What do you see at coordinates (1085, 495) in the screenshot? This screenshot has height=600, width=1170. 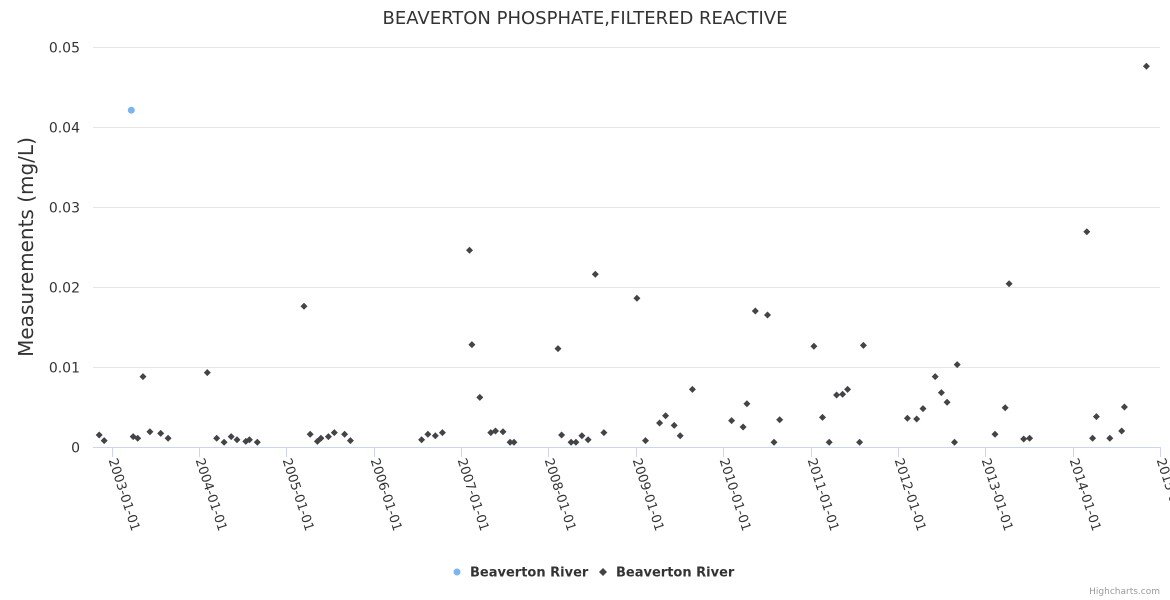 I see `x-tick-label: 2014-01-01` at bounding box center [1085, 495].